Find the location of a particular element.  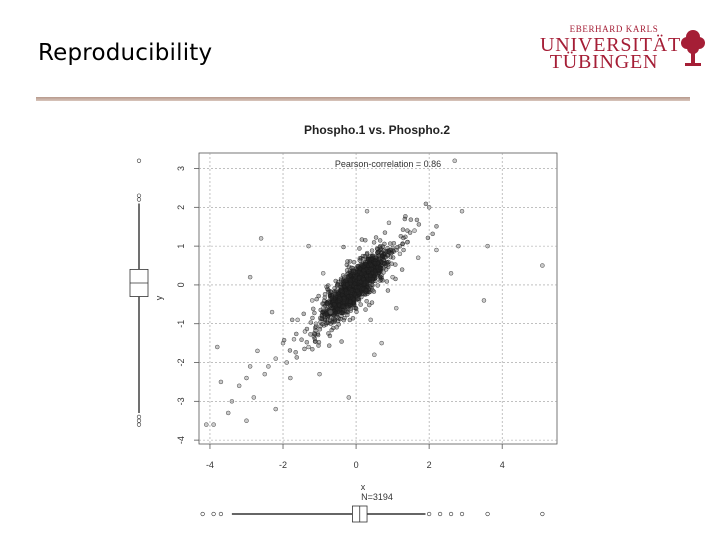

y-tick-label: 2 is located at coordinates (181, 207).